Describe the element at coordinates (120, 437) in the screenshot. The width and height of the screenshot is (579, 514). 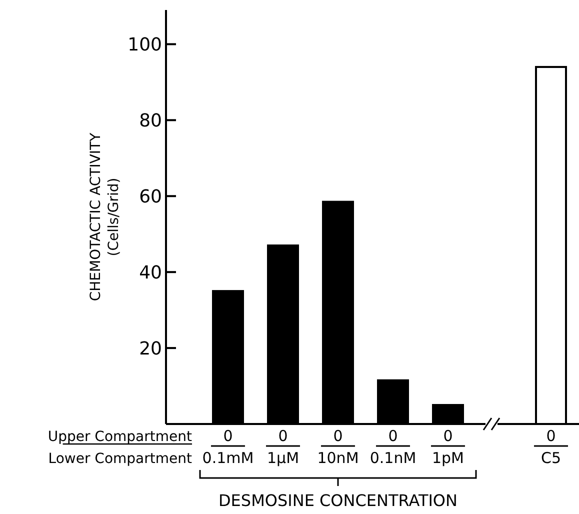
I see `text: Upper Compartment` at that location.